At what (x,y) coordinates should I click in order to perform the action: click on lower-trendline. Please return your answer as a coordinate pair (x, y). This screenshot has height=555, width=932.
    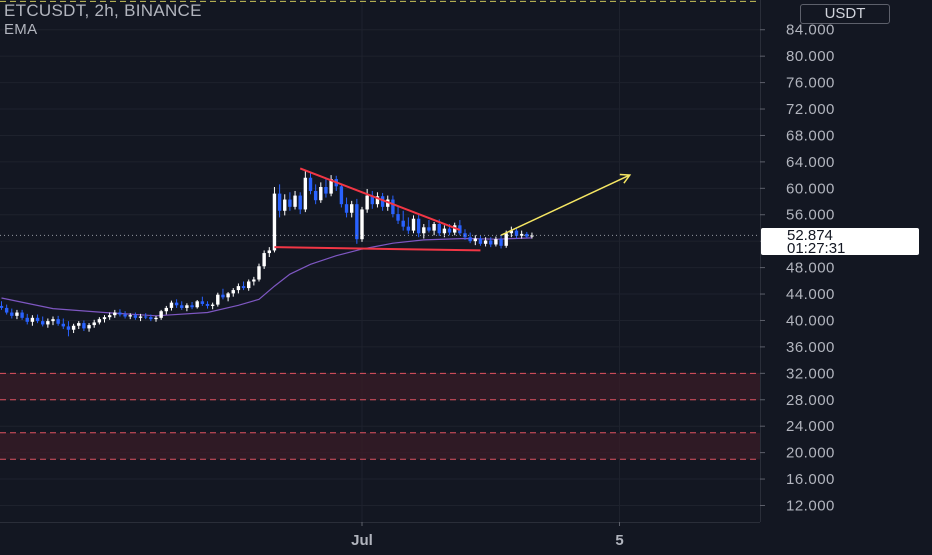
    Looking at the image, I should click on (377, 249).